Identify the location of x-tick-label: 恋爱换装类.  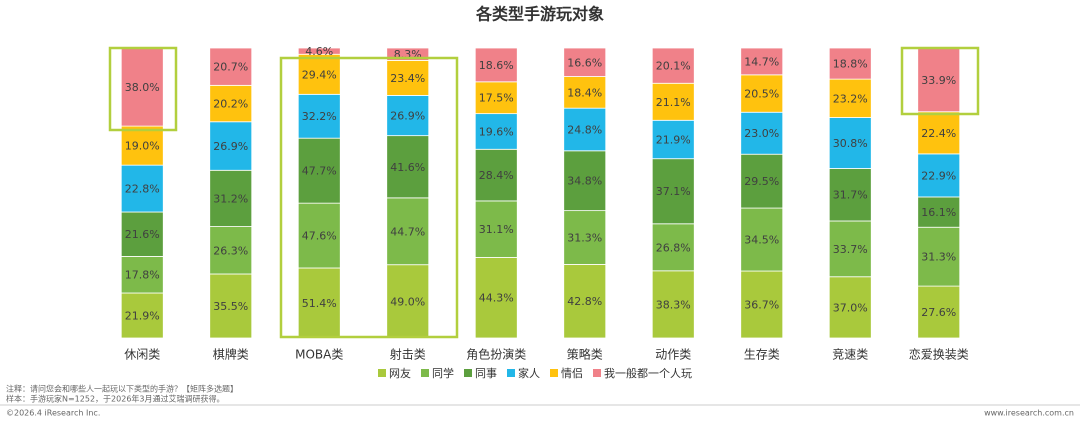
(939, 354).